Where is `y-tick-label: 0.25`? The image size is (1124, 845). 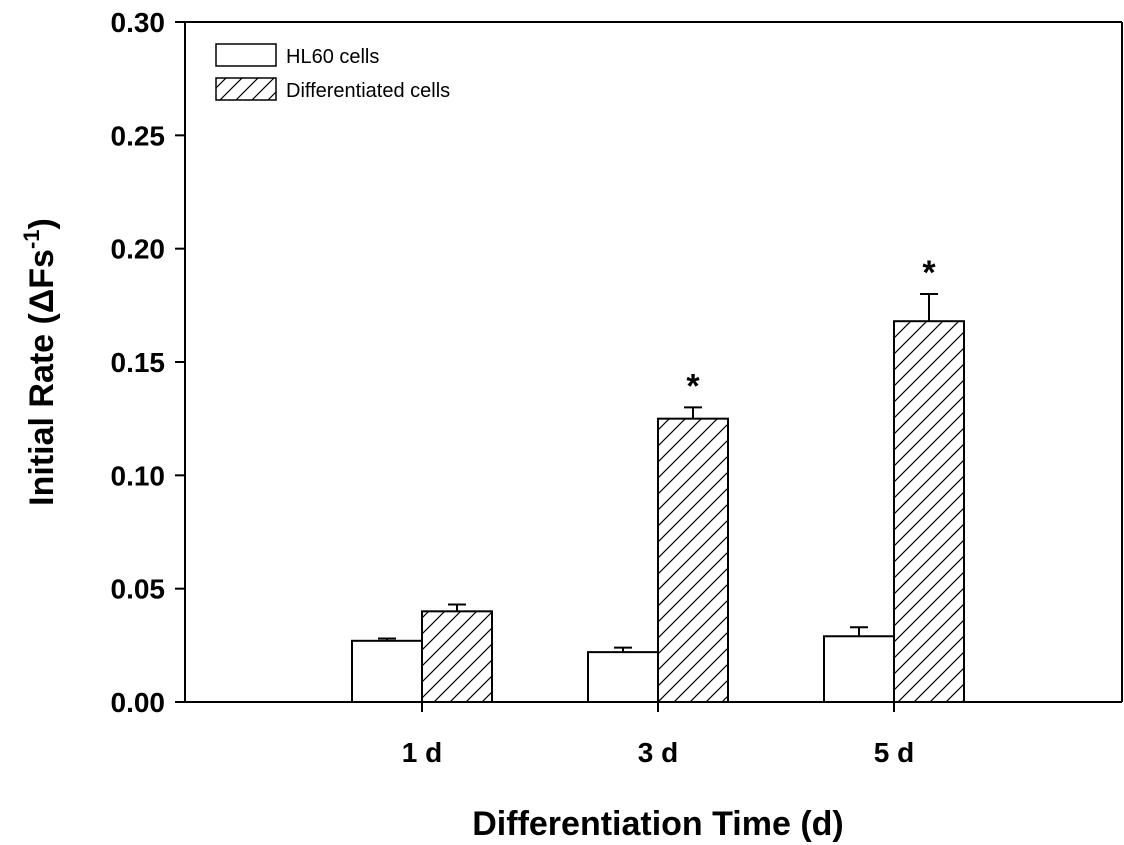 y-tick-label: 0.25 is located at coordinates (138, 135).